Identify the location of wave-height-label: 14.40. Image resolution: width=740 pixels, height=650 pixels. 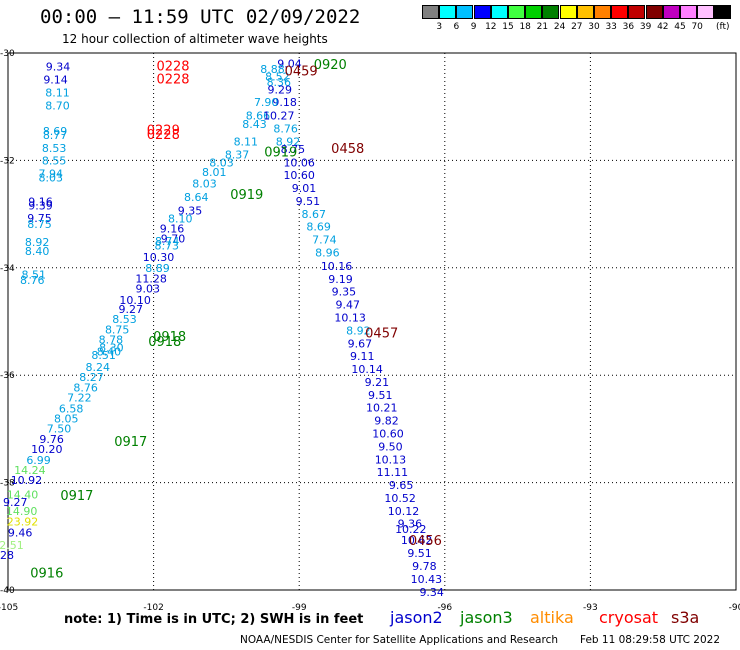
(23, 495).